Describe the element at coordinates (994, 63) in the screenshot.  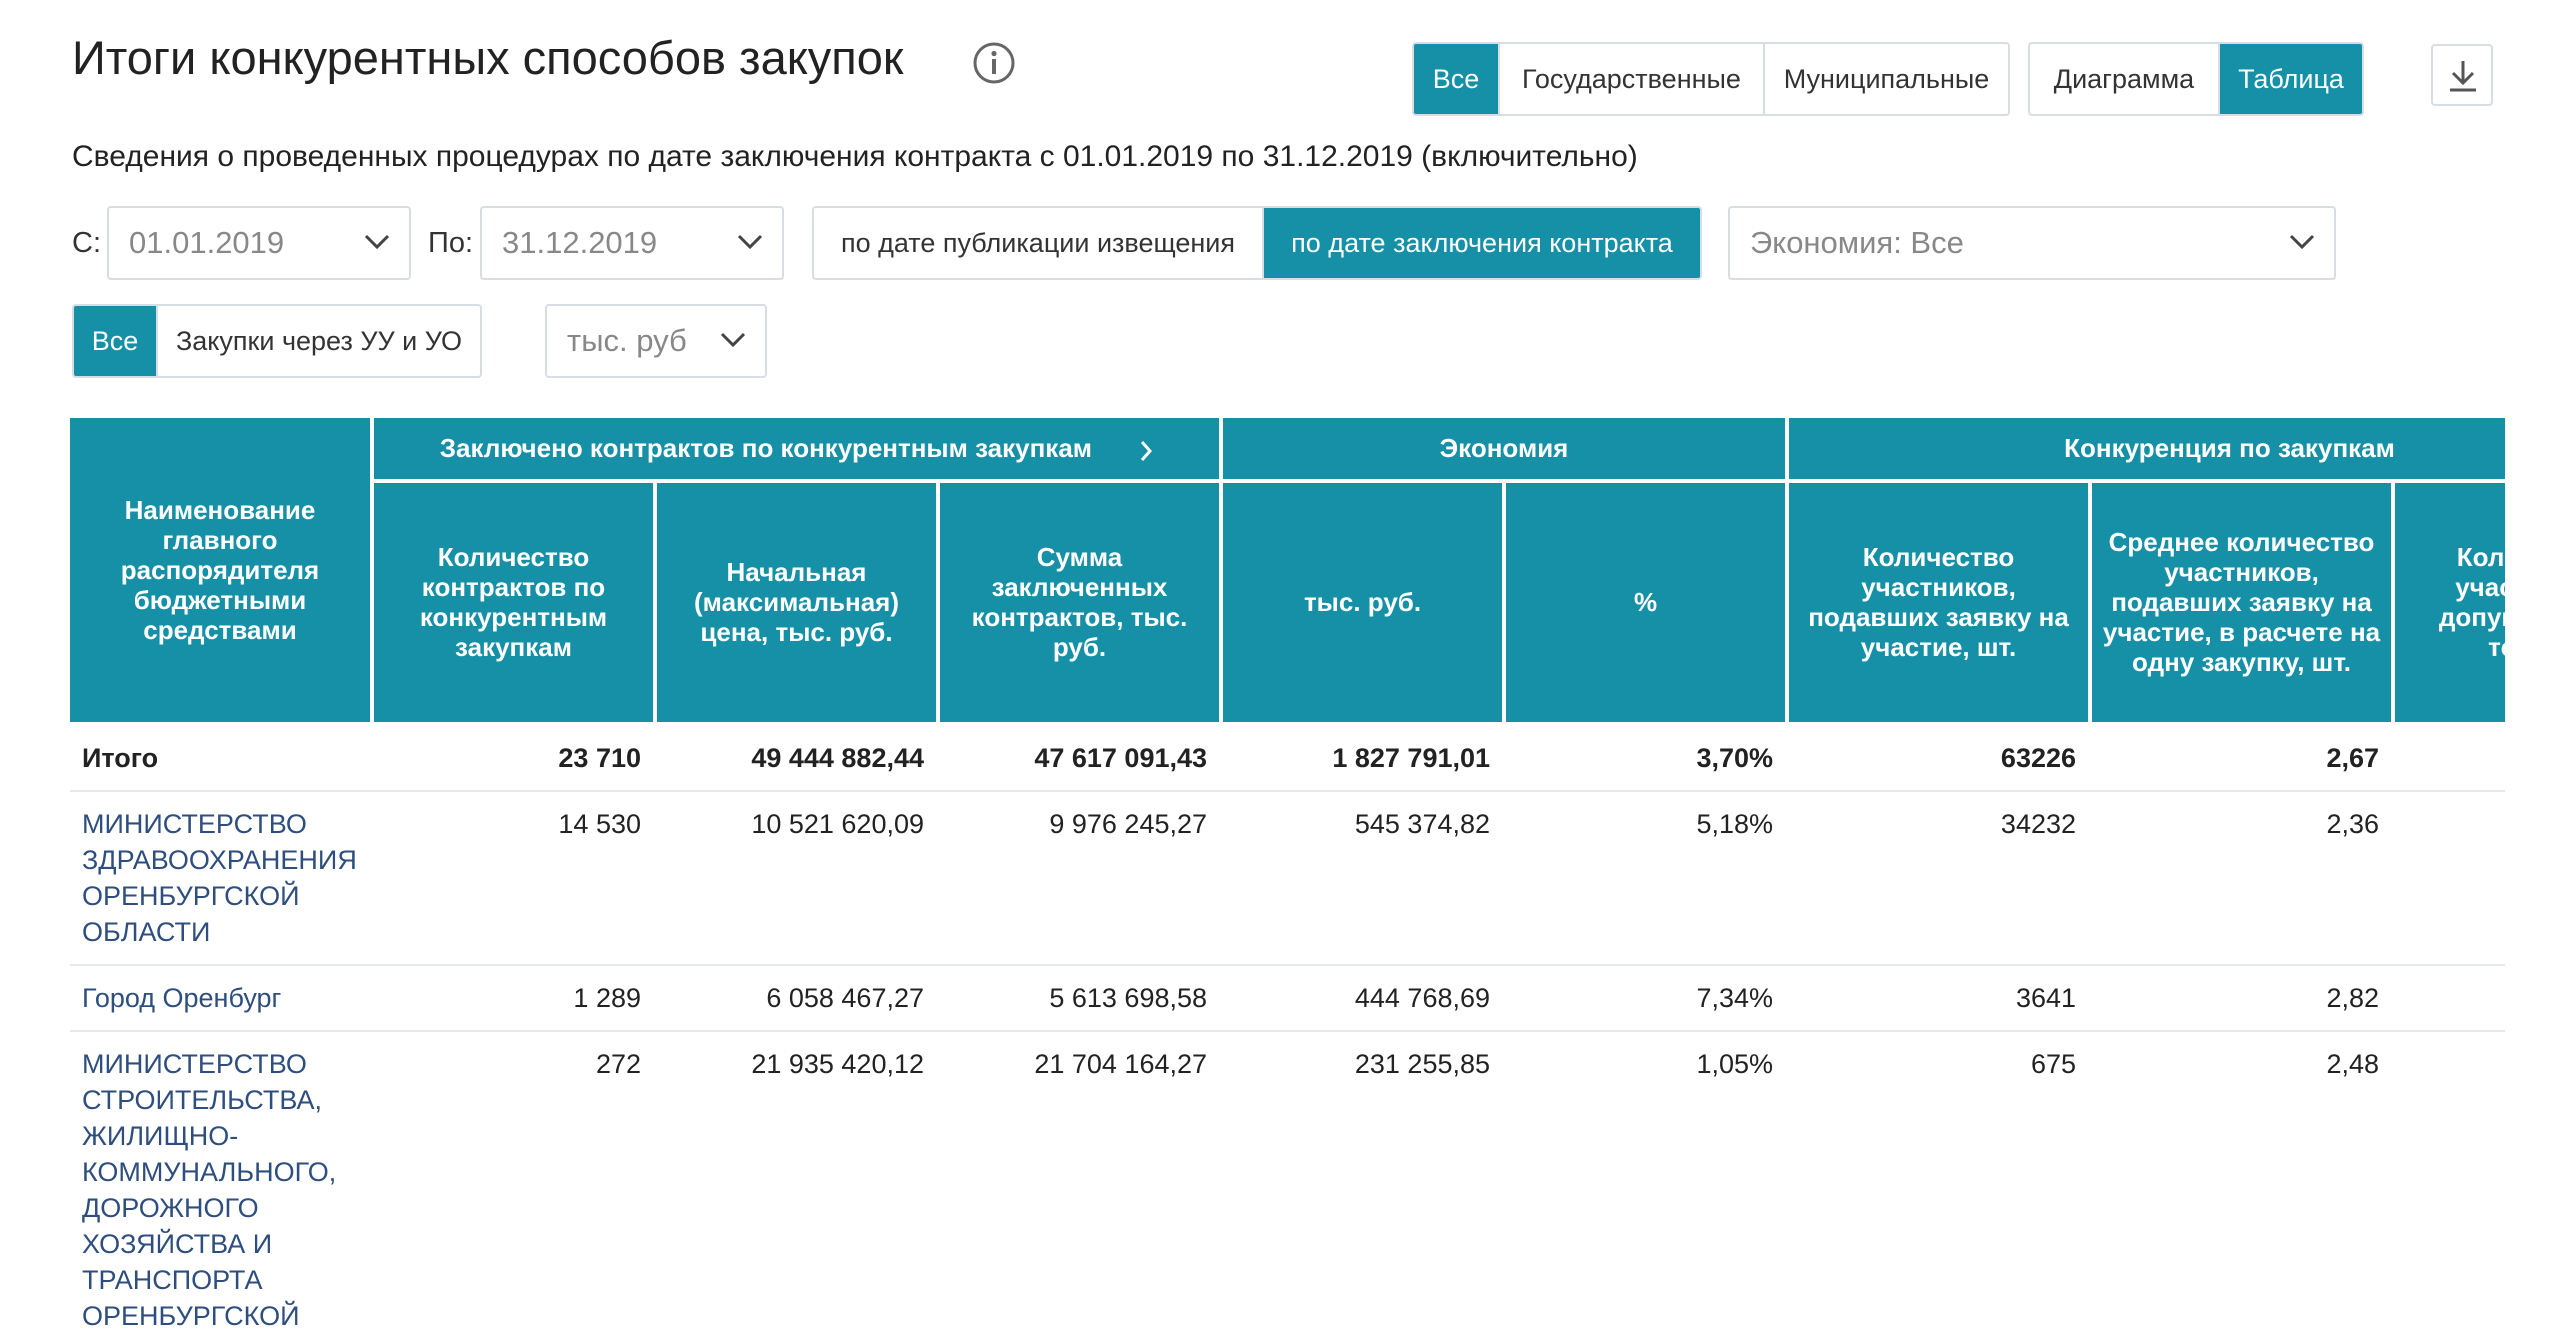
I see `info-icon` at that location.